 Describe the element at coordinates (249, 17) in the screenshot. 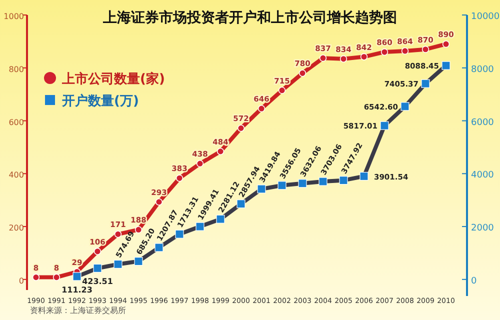

I see `chart-title: 上海证券市场投资者开户和上市公司增长趋势图` at that location.